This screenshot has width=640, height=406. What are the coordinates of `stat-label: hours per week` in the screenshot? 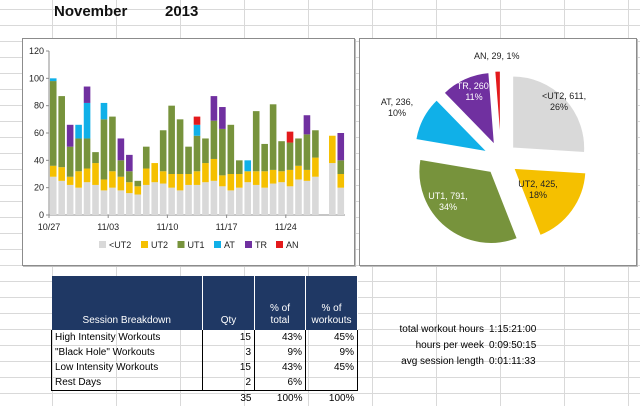 It's located at (450, 345).